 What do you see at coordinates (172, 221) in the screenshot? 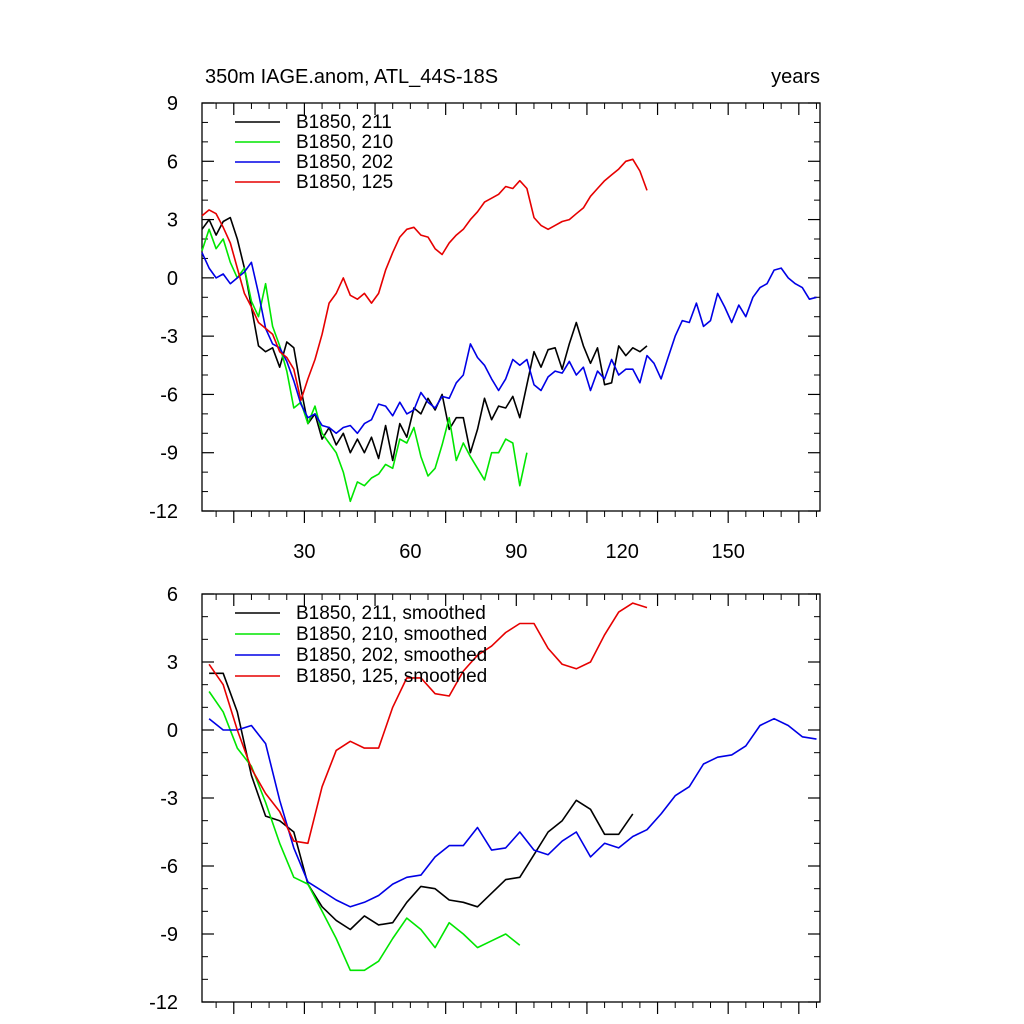
I see `top-ytick-label: 3` at bounding box center [172, 221].